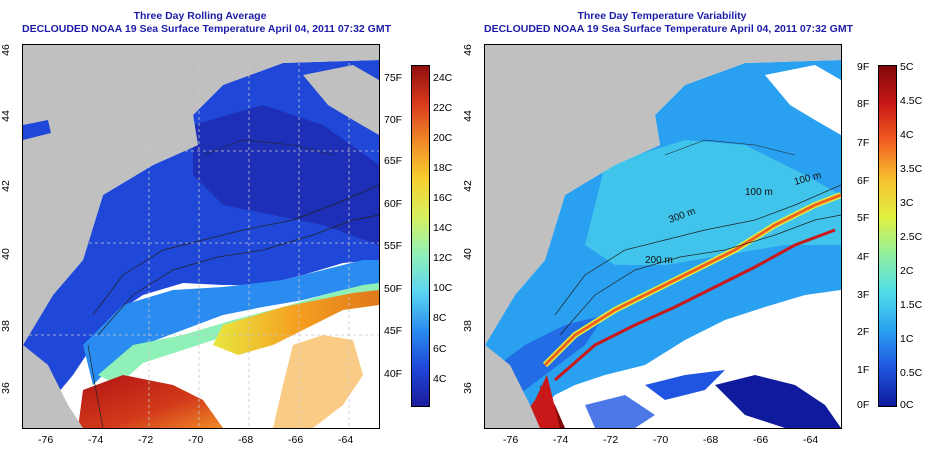 This screenshot has height=475, width=950. What do you see at coordinates (443, 228) in the screenshot?
I see `c-label: 14C` at bounding box center [443, 228].